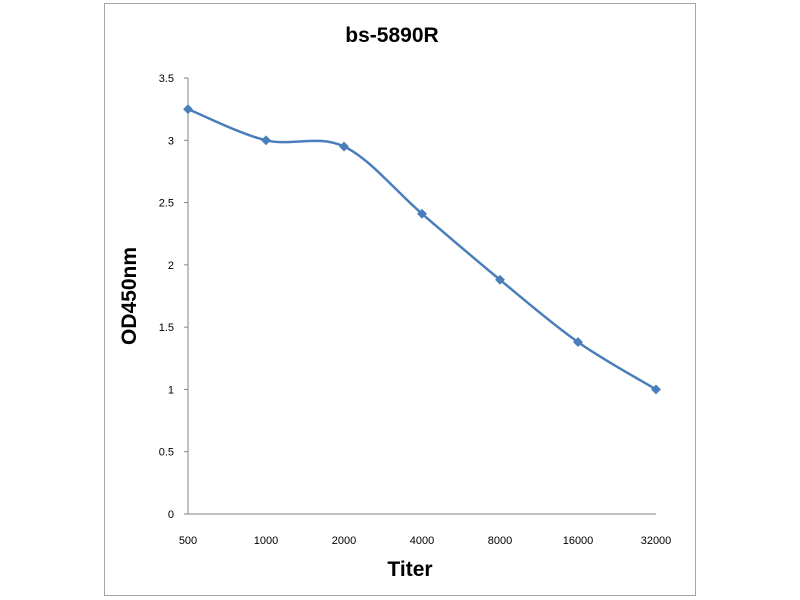 Image resolution: width=800 pixels, height=600 pixels. I want to click on y-tick-label: 2.5, so click(166, 204).